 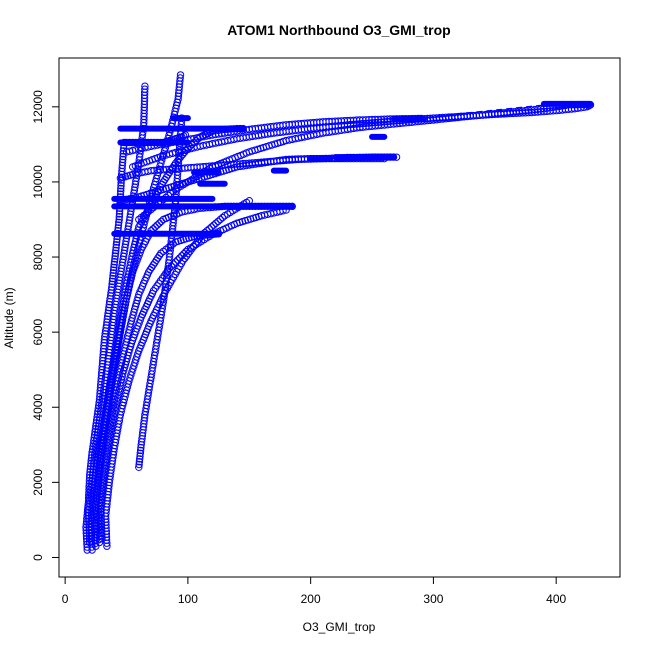 What do you see at coordinates (38, 482) in the screenshot?
I see `y-tick-label: 2000` at bounding box center [38, 482].